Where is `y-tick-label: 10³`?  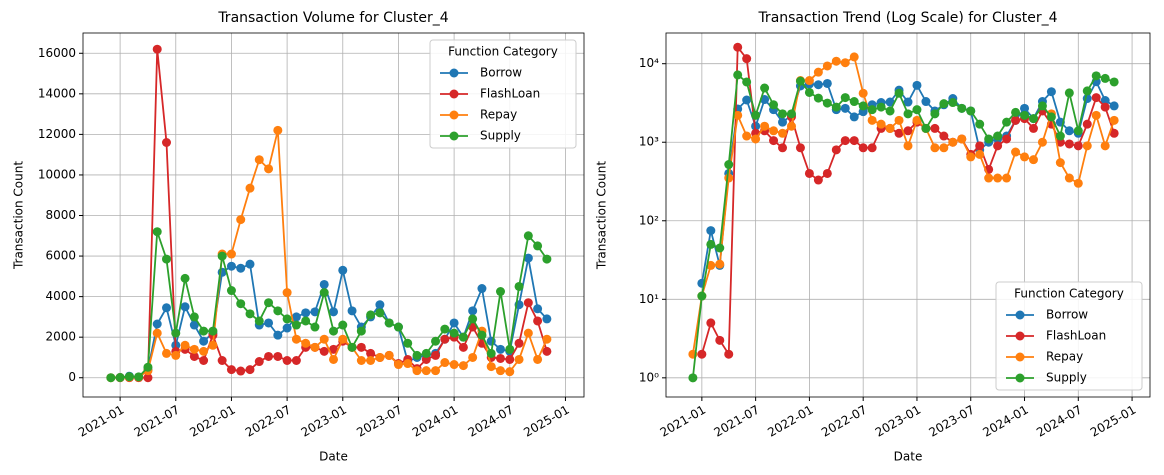 y-tick-label: 10³ is located at coordinates (649, 142).